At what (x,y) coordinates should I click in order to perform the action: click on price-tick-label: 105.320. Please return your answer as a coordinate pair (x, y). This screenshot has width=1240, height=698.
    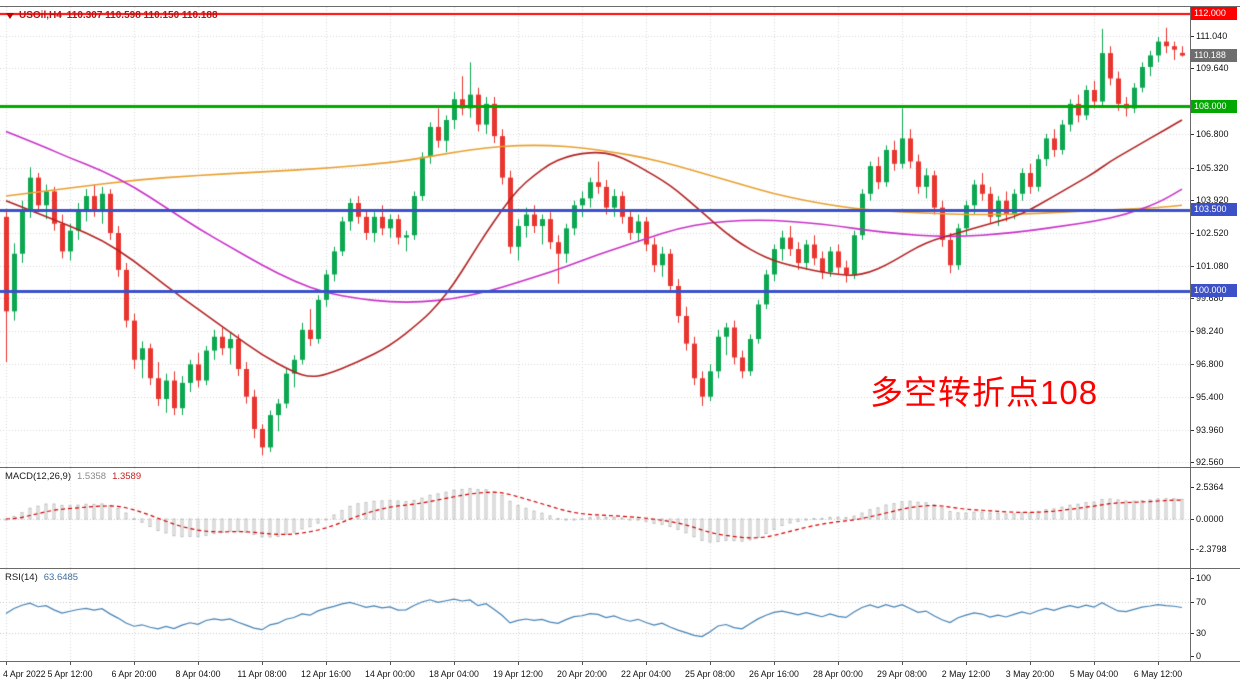
    Looking at the image, I should click on (1212, 168).